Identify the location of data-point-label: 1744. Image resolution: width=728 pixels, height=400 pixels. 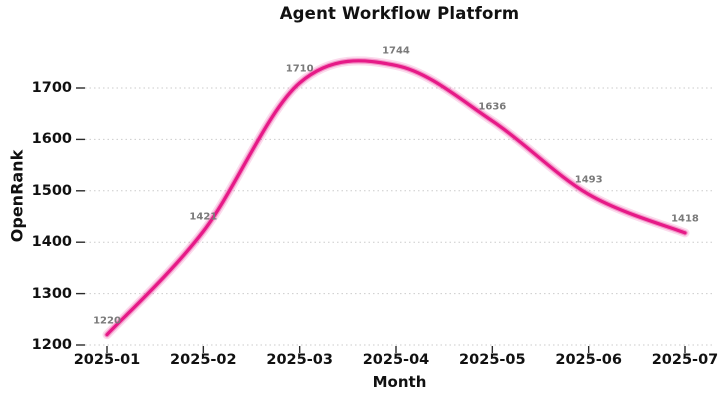
(396, 51).